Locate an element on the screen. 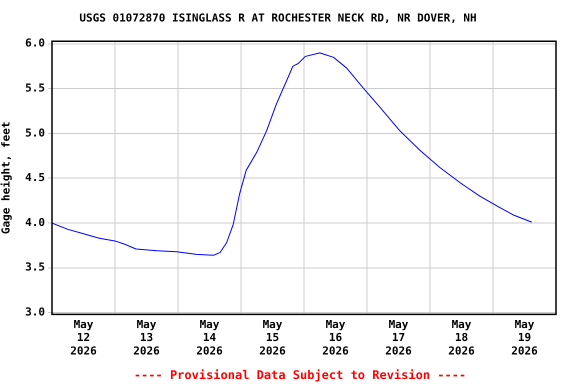 The height and width of the screenshot is (384, 576). y-tick-label: 3.5 is located at coordinates (35, 267).